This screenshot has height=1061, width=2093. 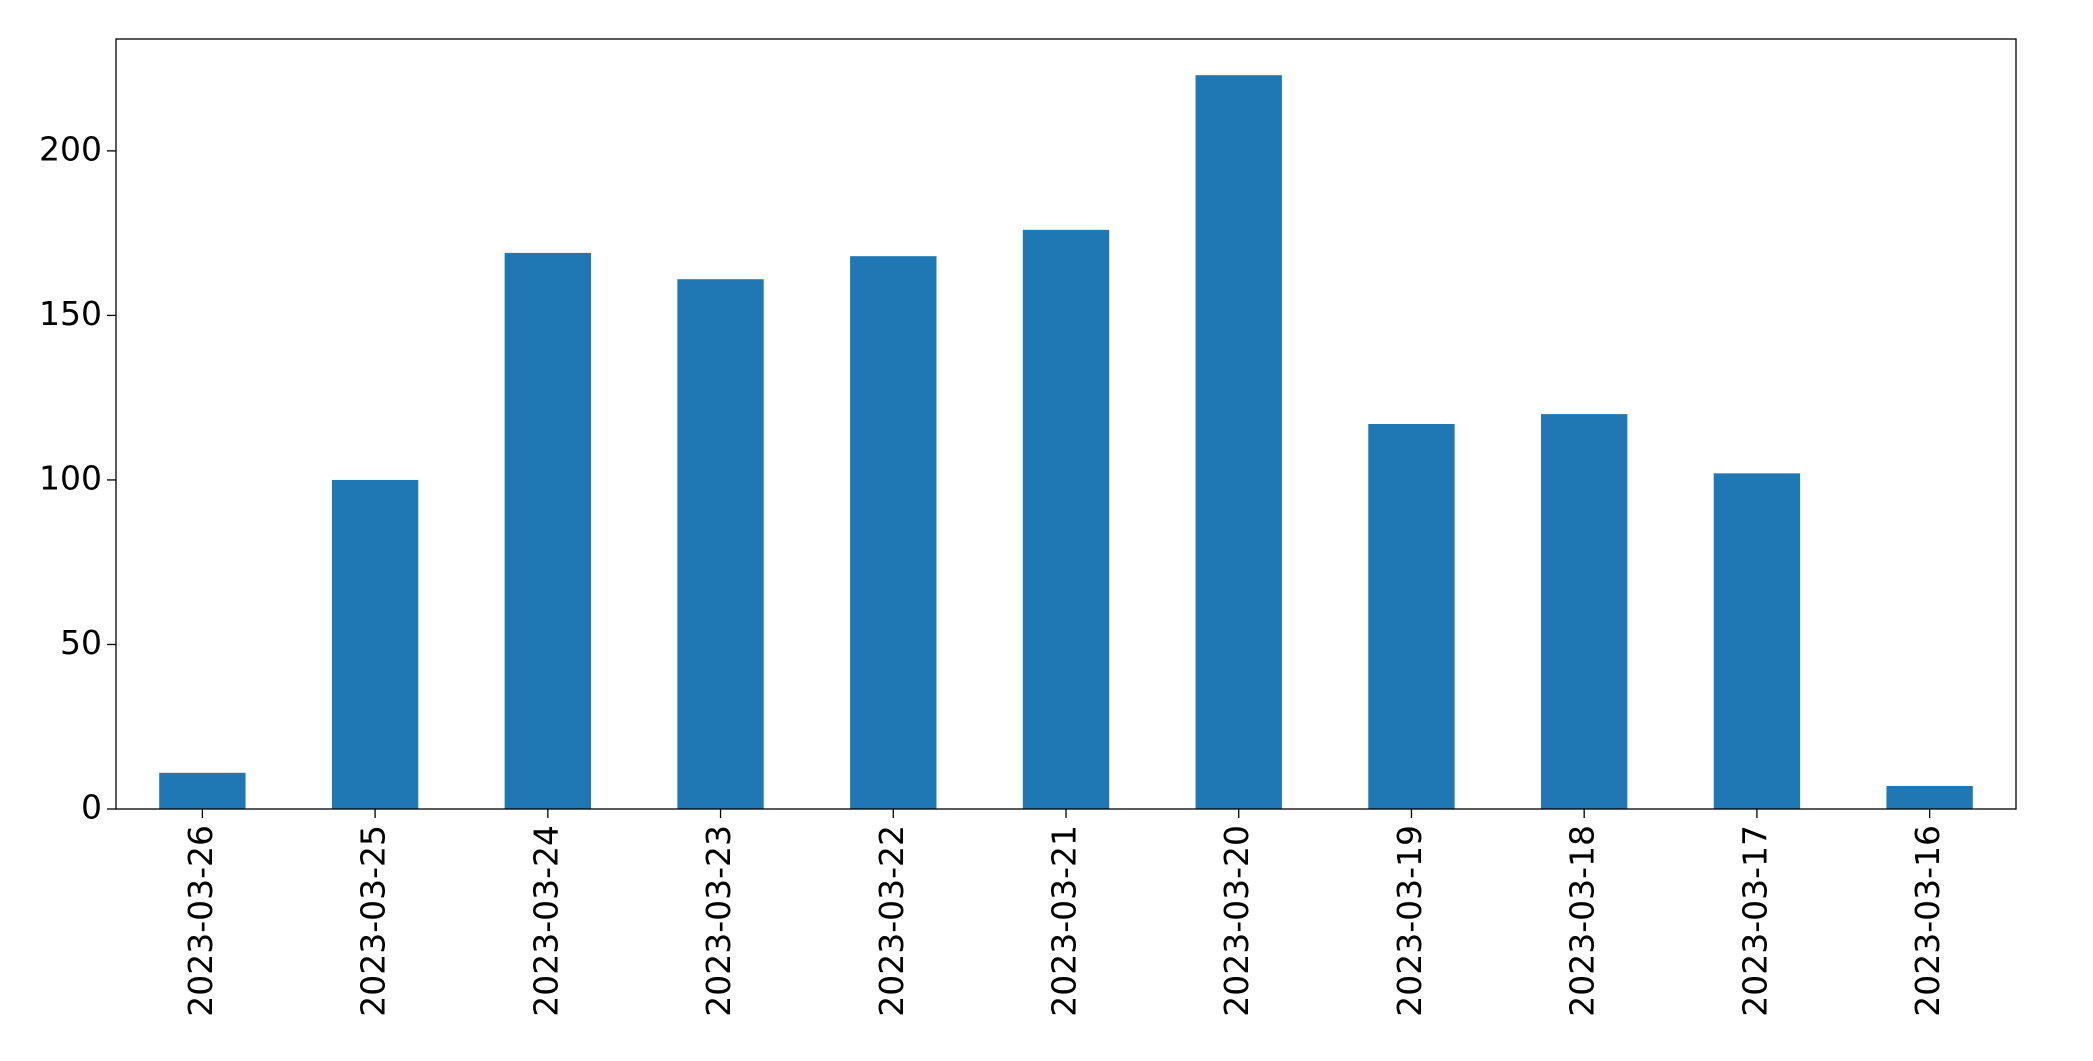 I want to click on y-tick-label: 100, so click(x=70, y=477).